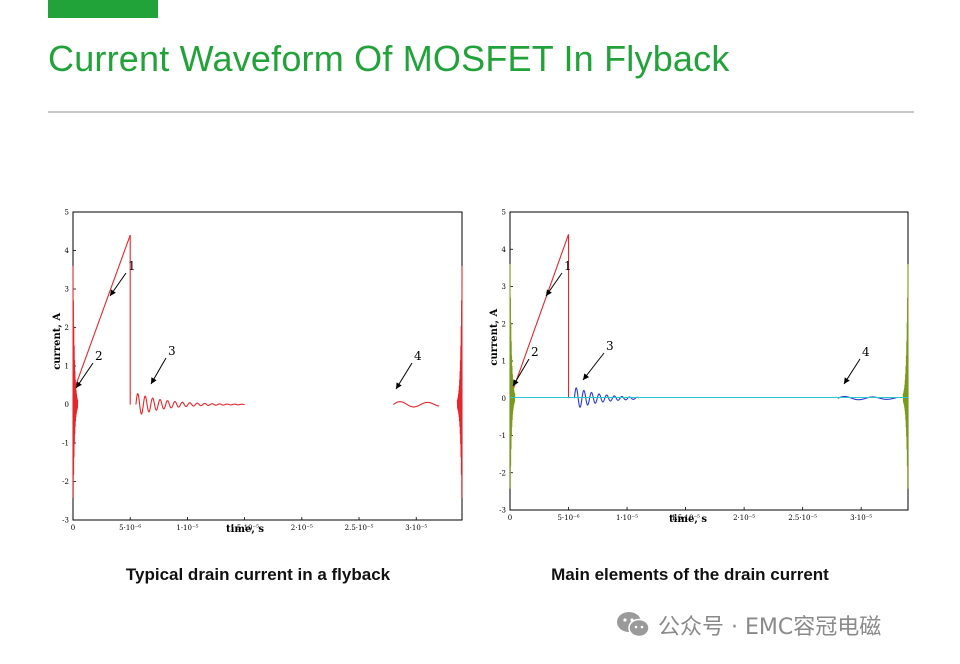 The image size is (960, 664). I want to click on chart-caption-right: Main elements of the drain current, so click(690, 574).